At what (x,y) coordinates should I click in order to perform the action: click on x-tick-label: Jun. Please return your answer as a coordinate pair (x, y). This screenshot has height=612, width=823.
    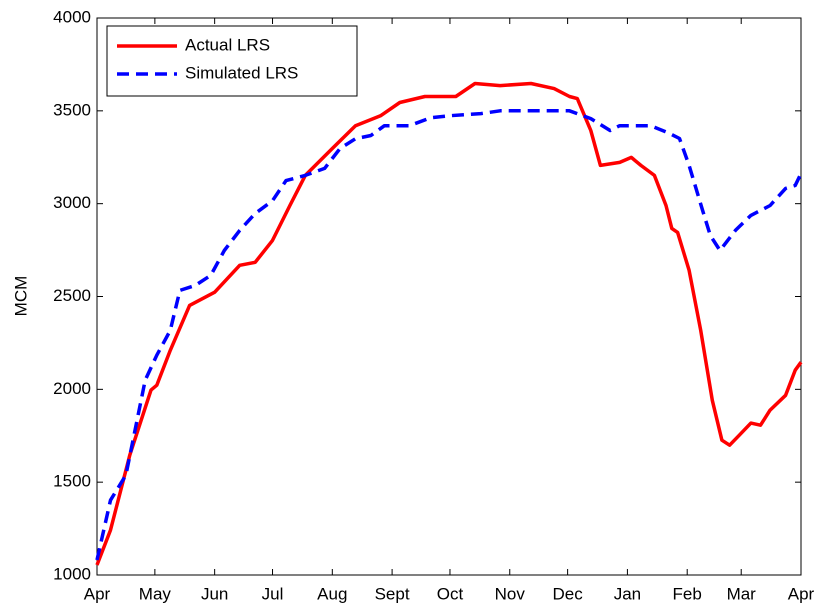
    Looking at the image, I should click on (214, 593).